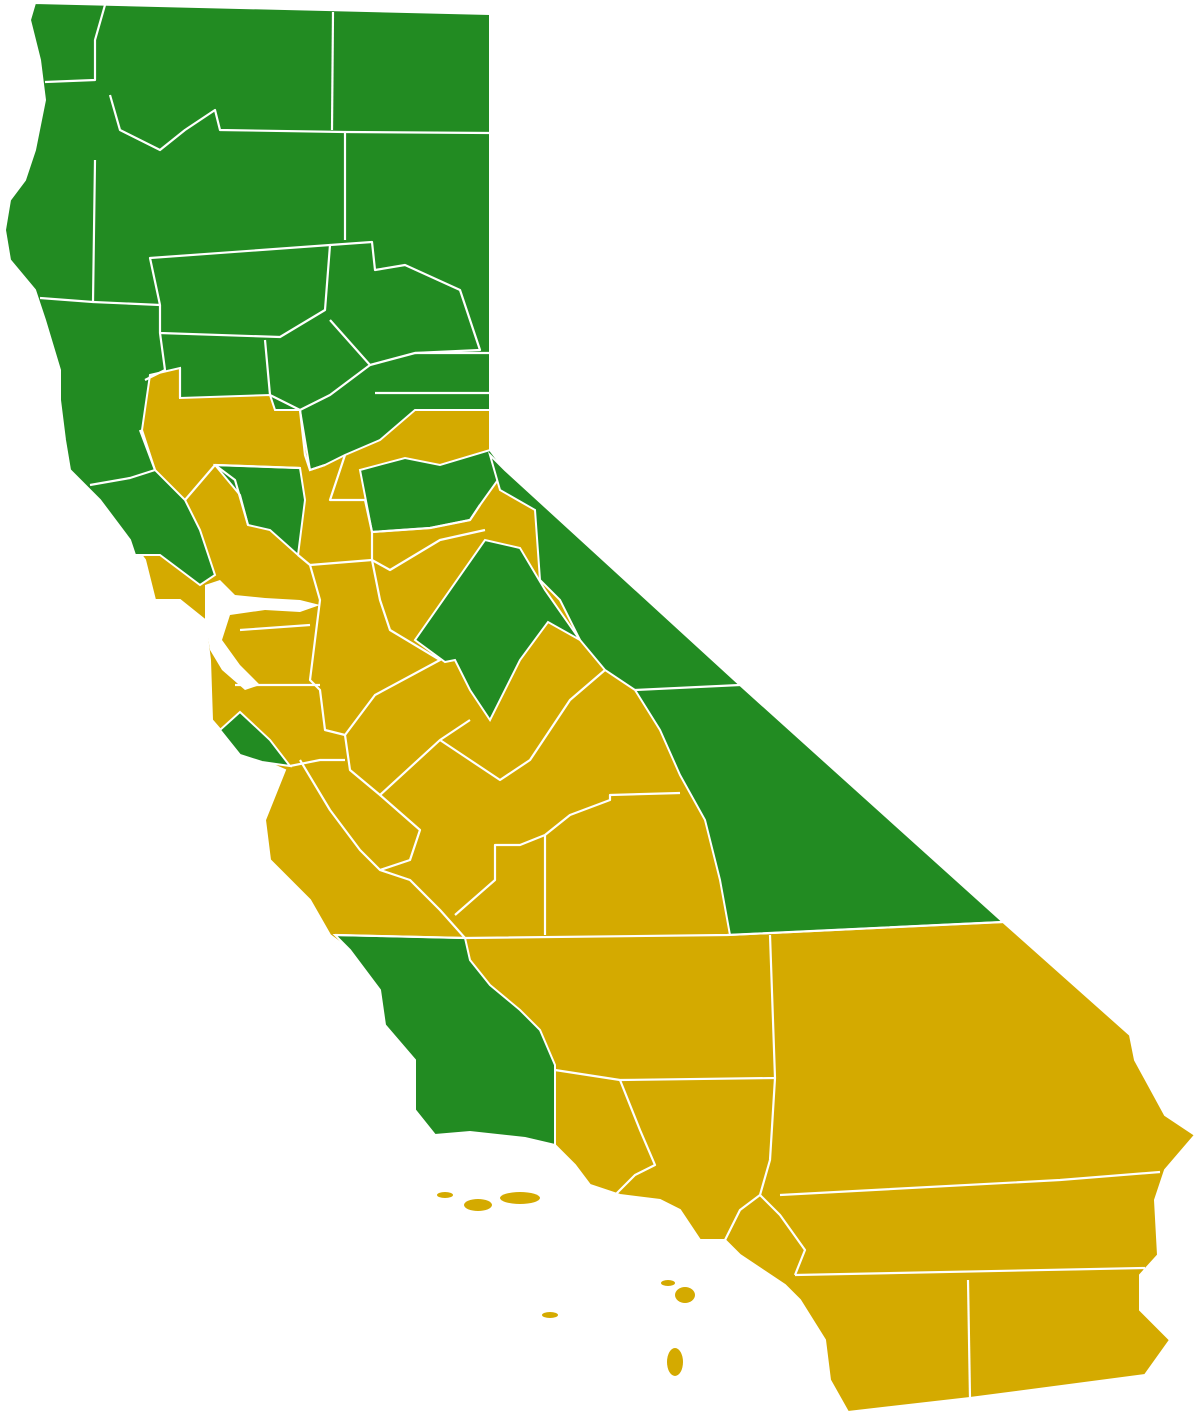 This screenshot has height=1416, width=1200. Describe the element at coordinates (746, 694) in the screenshot. I see `green-region-eastern-sierra` at that location.